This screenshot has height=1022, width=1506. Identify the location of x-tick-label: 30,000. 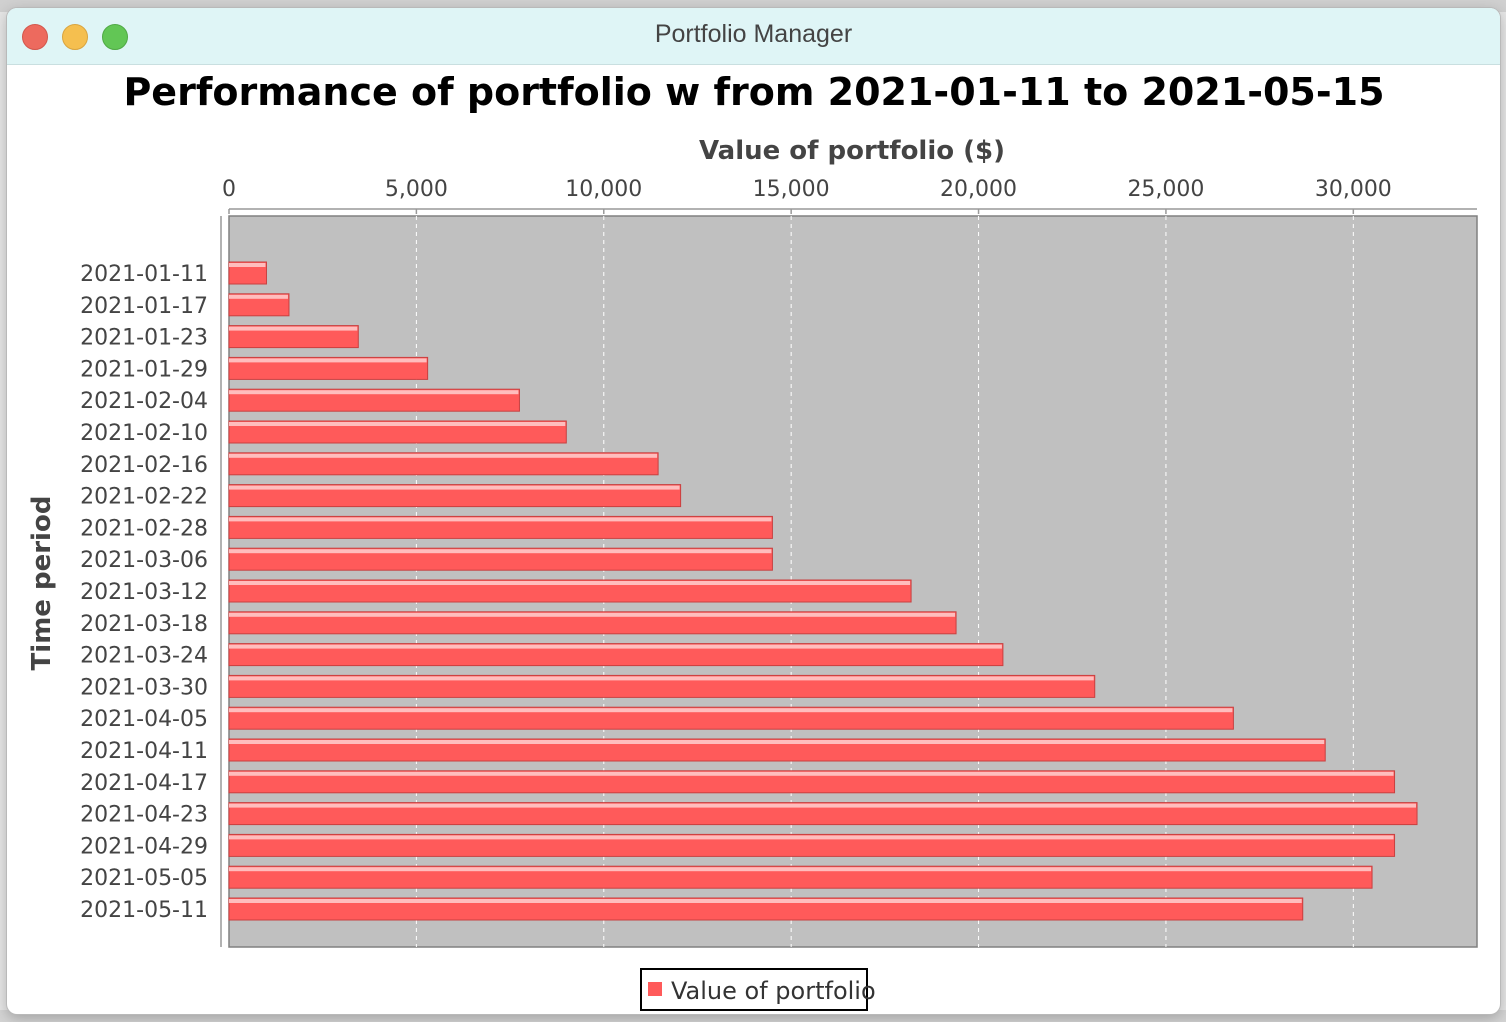
(1353, 189).